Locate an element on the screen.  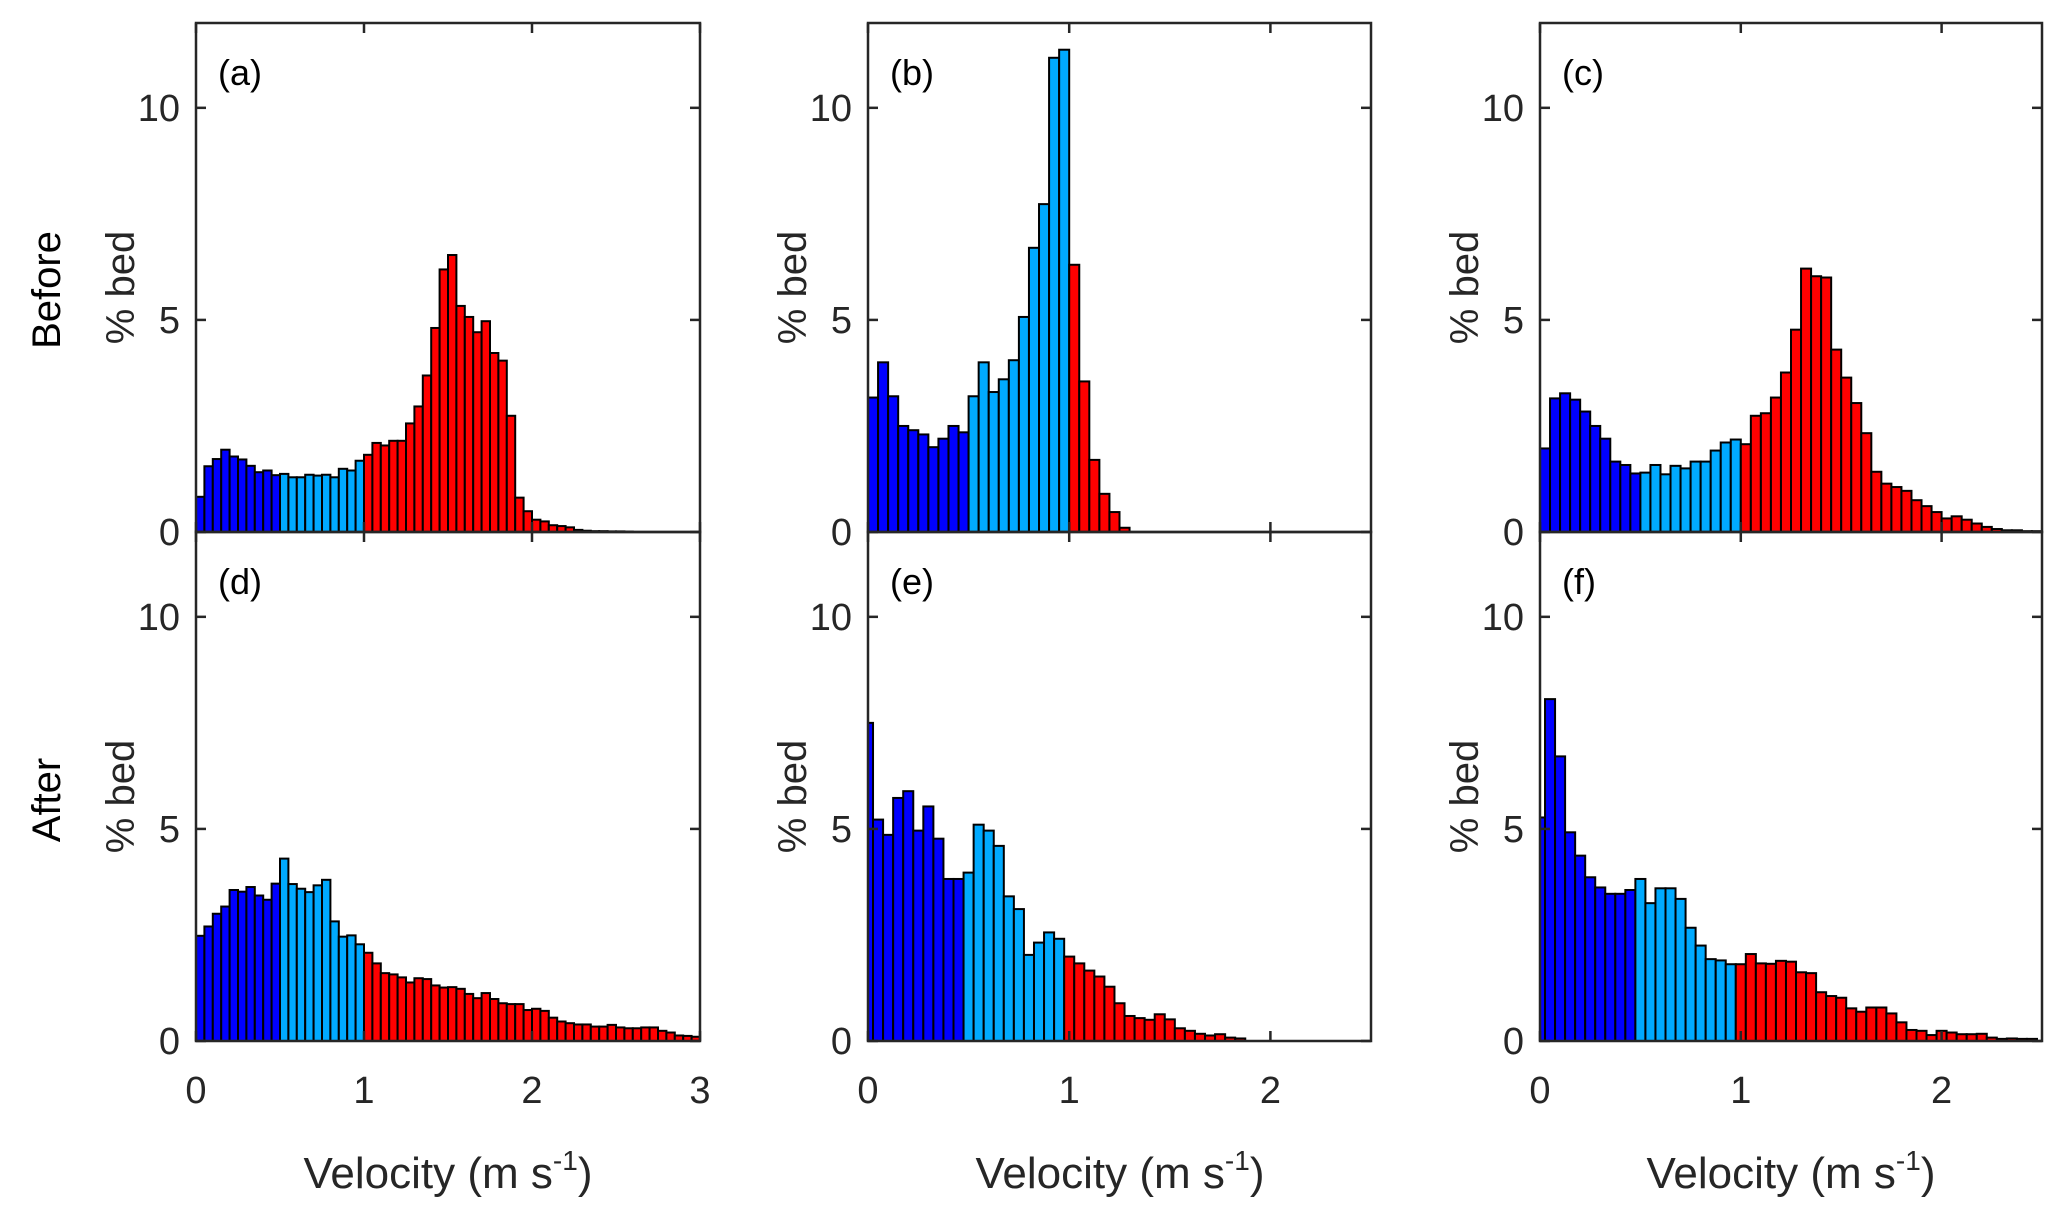
bars-c is located at coordinates (1791, 399).